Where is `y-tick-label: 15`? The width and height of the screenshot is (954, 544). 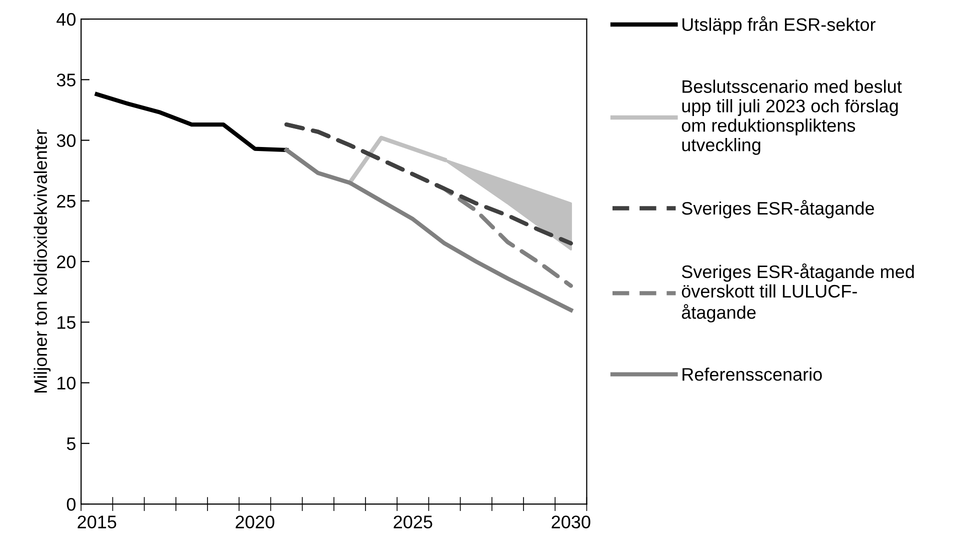
y-tick-label: 15 is located at coordinates (67, 322).